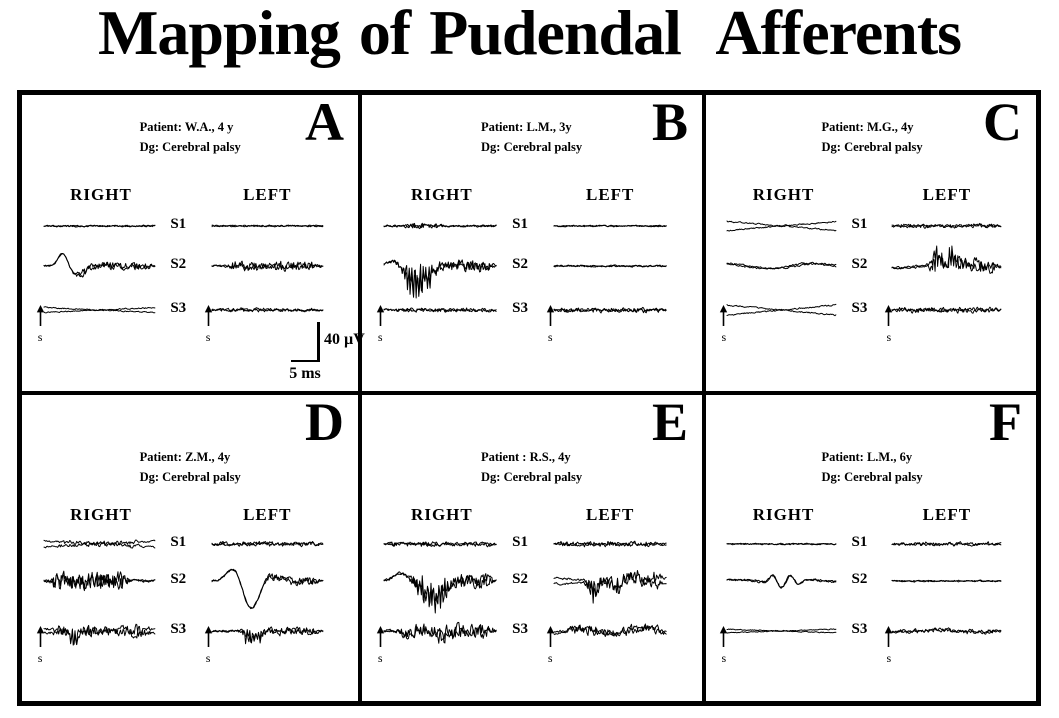 The height and width of the screenshot is (718, 1059). Describe the element at coordinates (324, 422) in the screenshot. I see `panel-letter: D` at that location.